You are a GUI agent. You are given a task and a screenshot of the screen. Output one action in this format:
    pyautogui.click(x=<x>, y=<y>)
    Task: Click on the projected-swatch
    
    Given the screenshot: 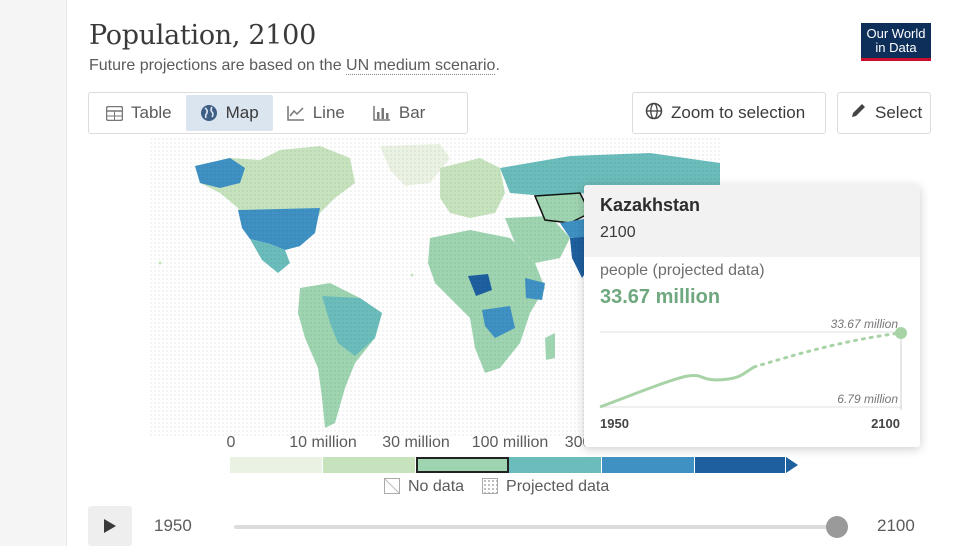 What is the action you would take?
    pyautogui.click(x=490, y=486)
    